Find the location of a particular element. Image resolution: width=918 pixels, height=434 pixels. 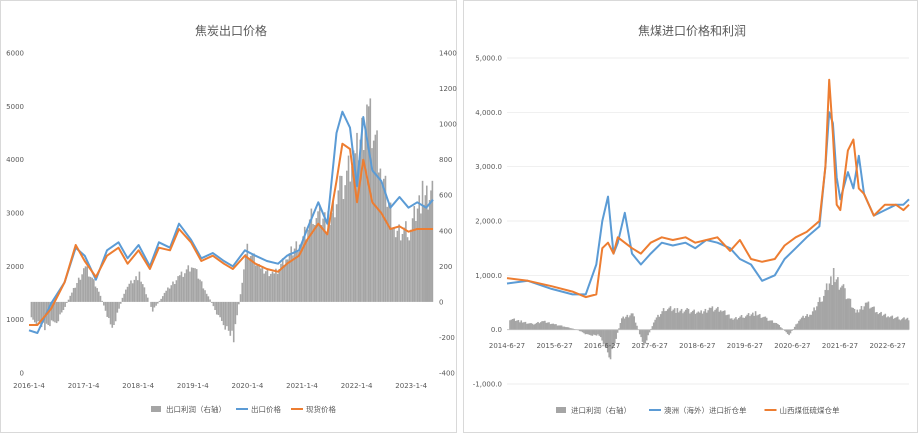

y-right-tick-label: 200 is located at coordinates (445, 267).